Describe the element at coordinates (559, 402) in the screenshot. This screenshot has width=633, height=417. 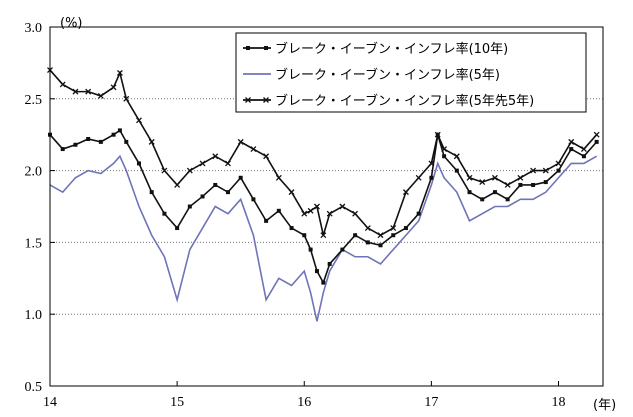
I see `x-tick-label: 18` at that location.